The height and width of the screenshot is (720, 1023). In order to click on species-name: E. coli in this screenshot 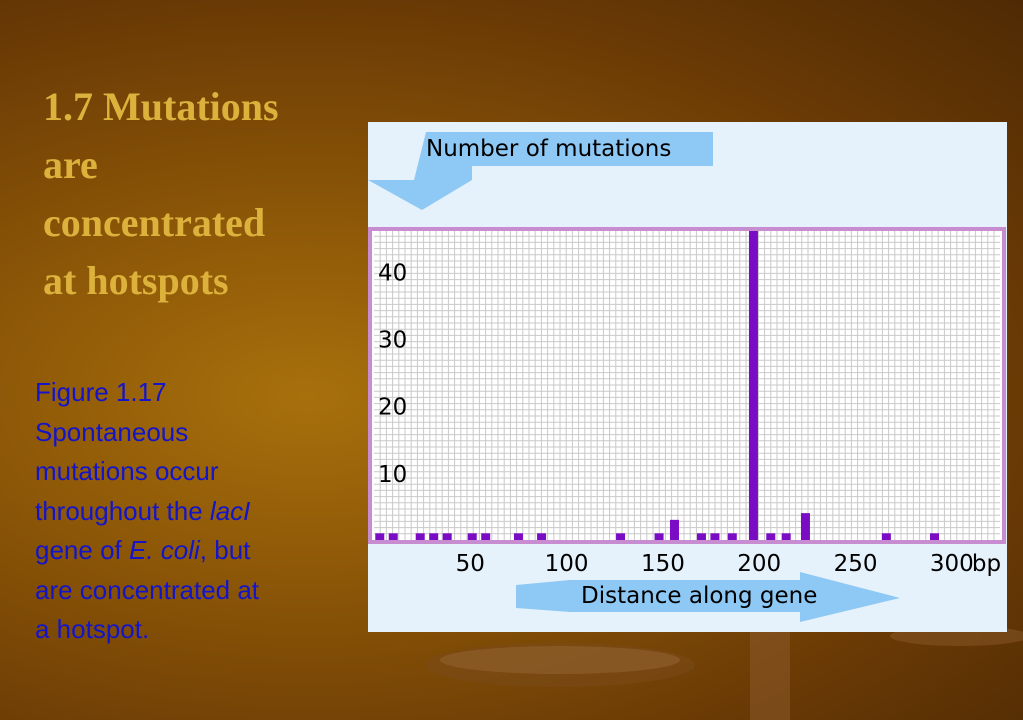, I will do `click(164, 550)`.